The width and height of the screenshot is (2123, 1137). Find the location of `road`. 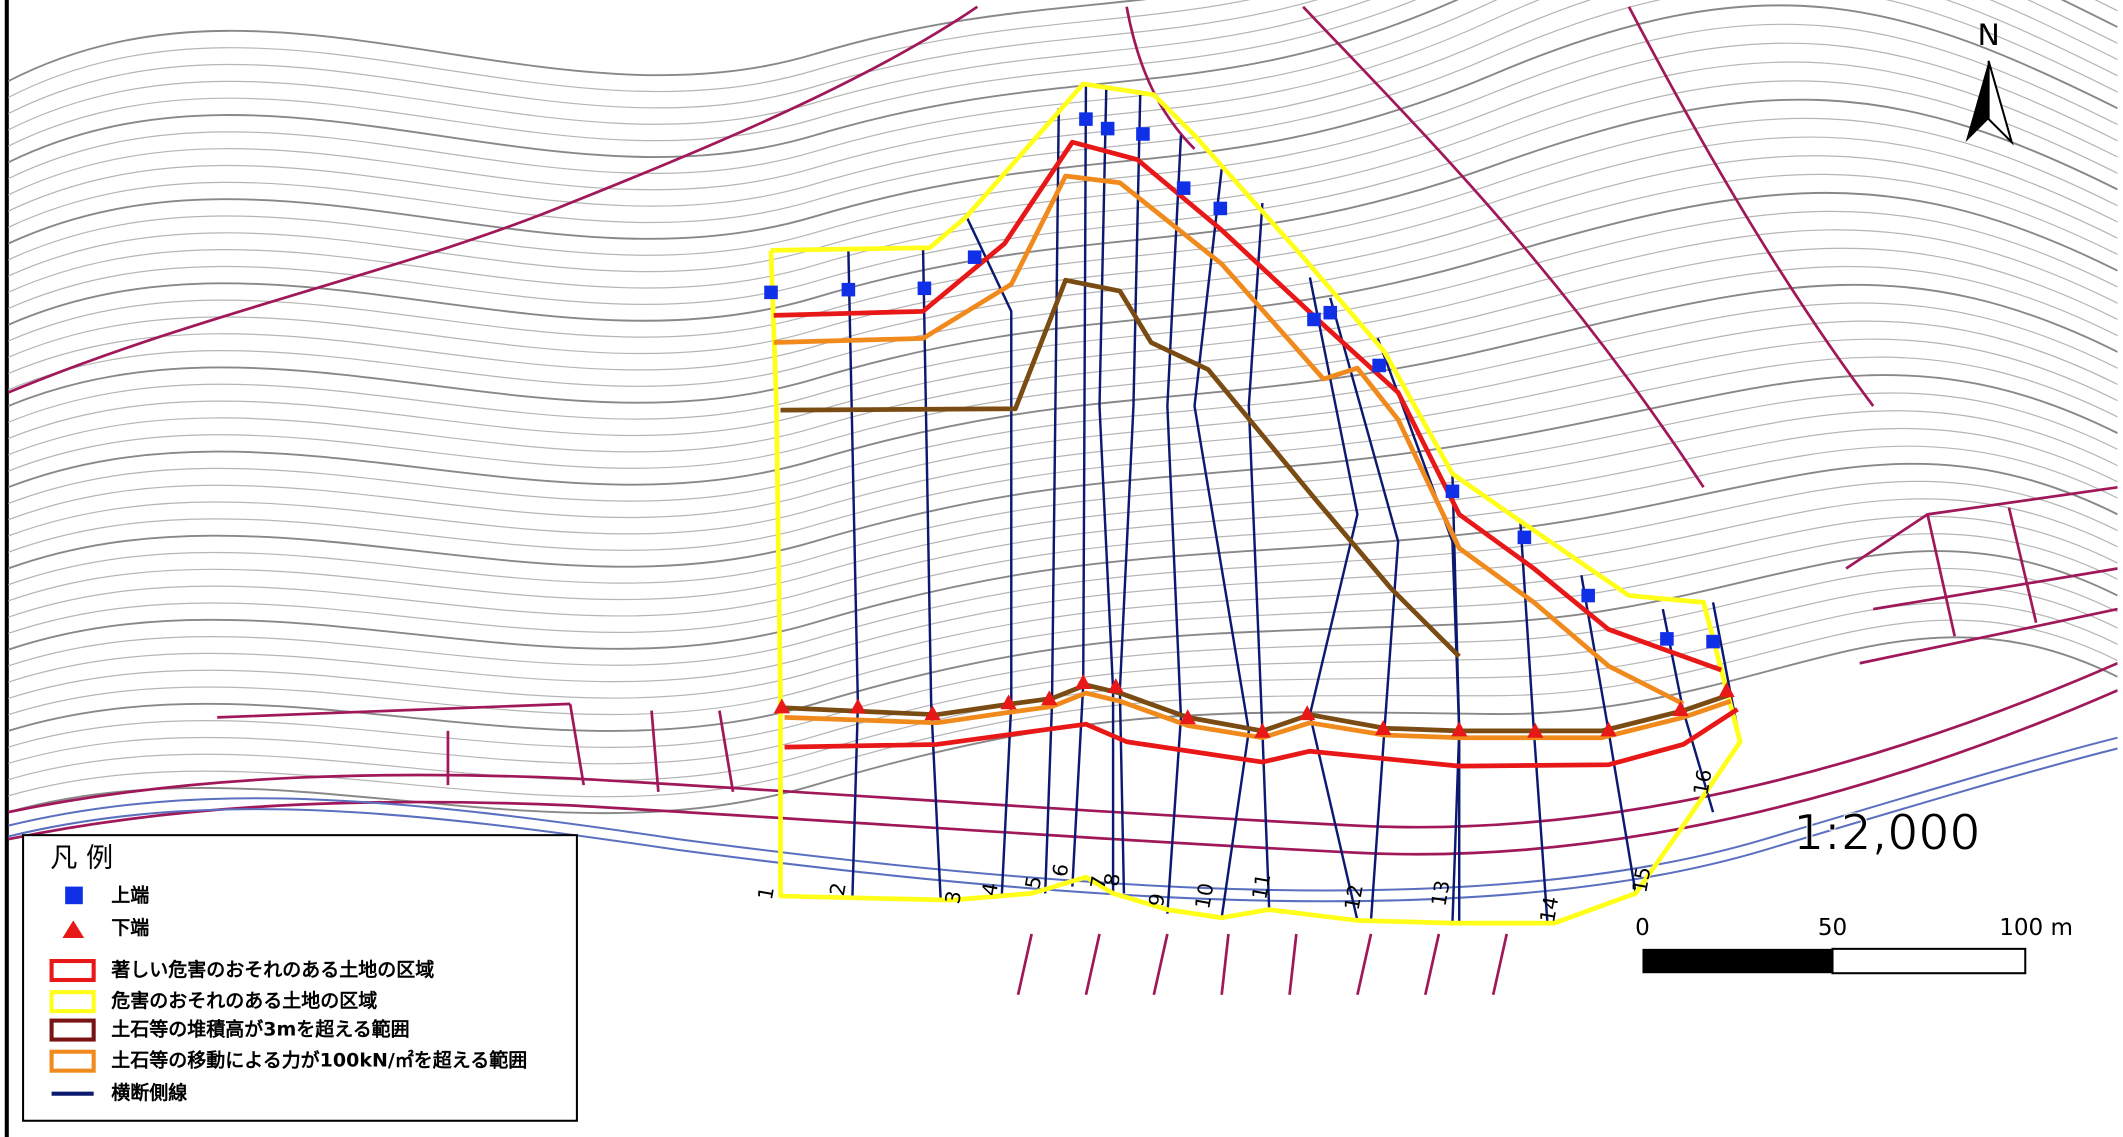

road is located at coordinates (1063, 819).